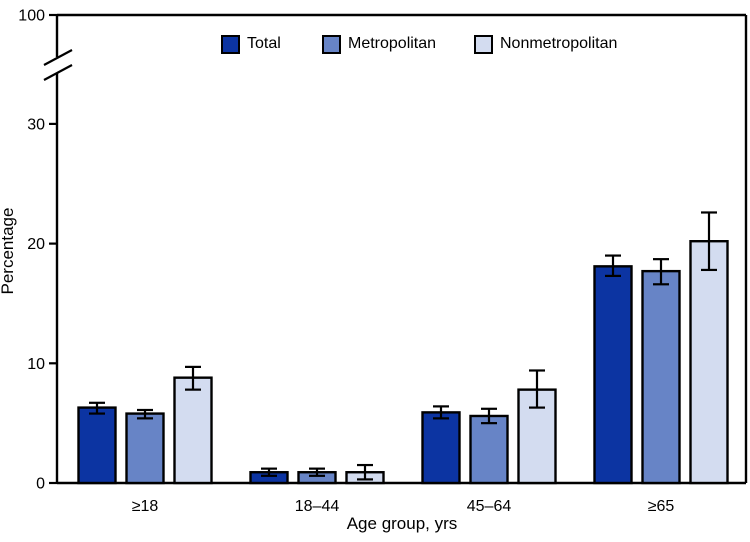 Image resolution: width=750 pixels, height=542 pixels. Describe the element at coordinates (40, 484) in the screenshot. I see `y-axis-tick-label: 0` at that location.